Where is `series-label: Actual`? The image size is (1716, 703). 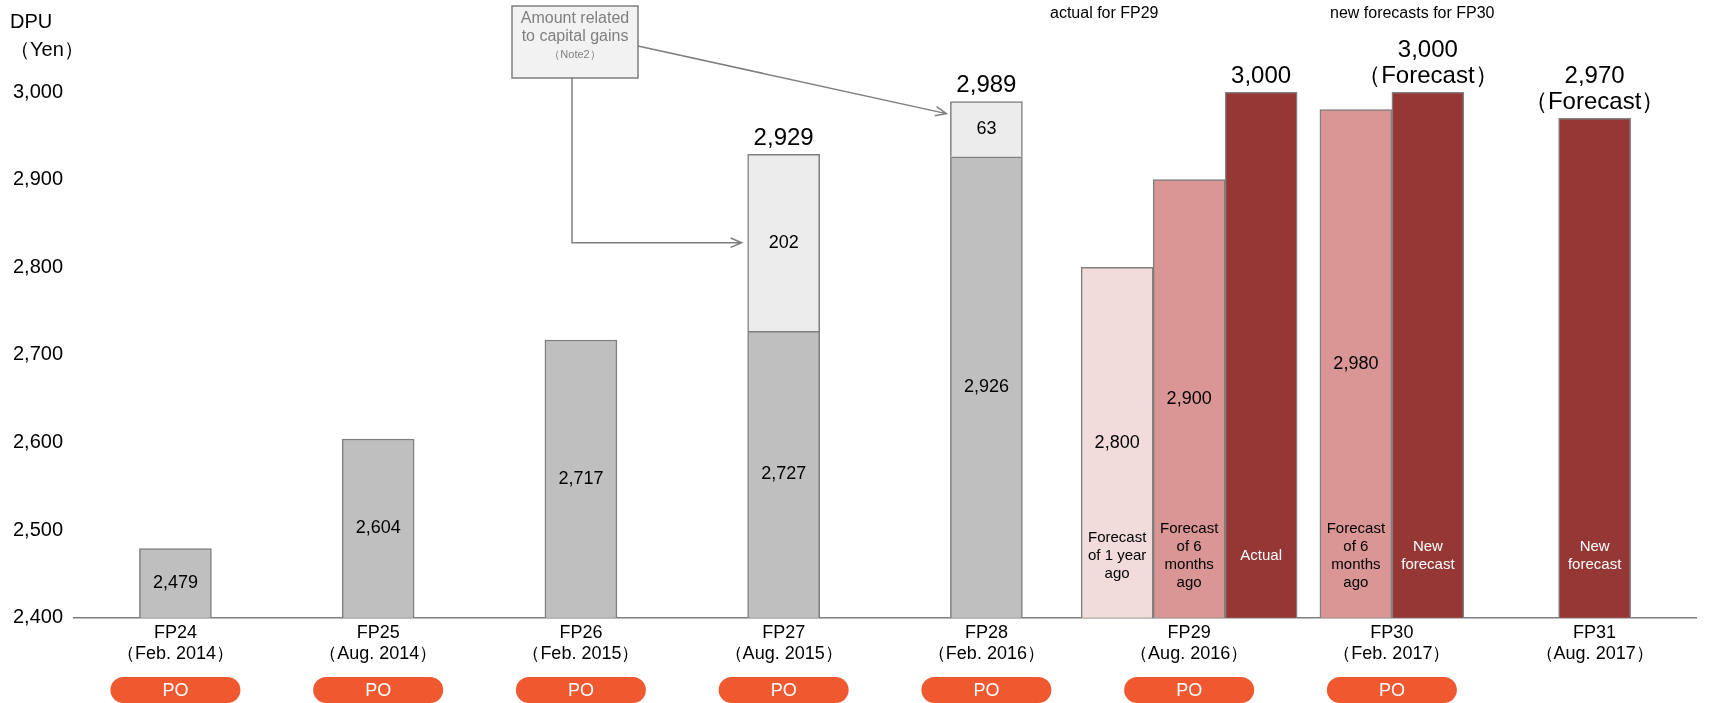
series-label: Actual is located at coordinates (1261, 554).